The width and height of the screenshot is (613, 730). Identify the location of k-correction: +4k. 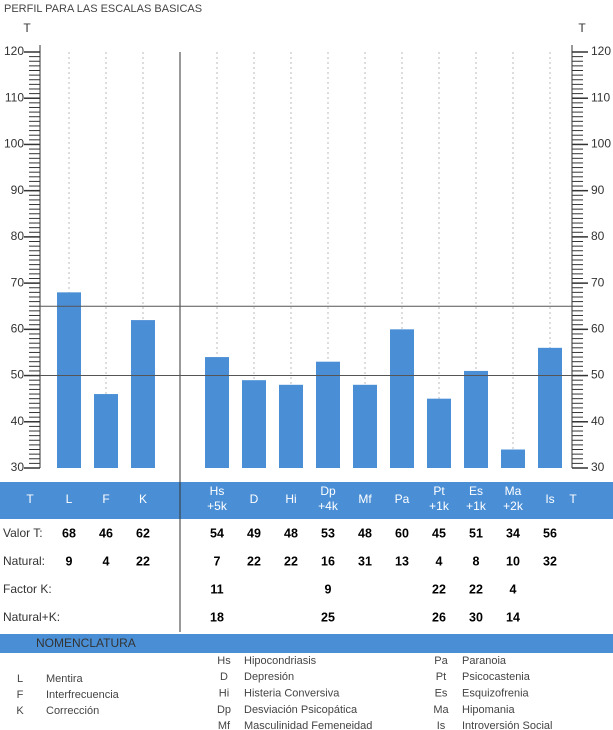
(328, 506).